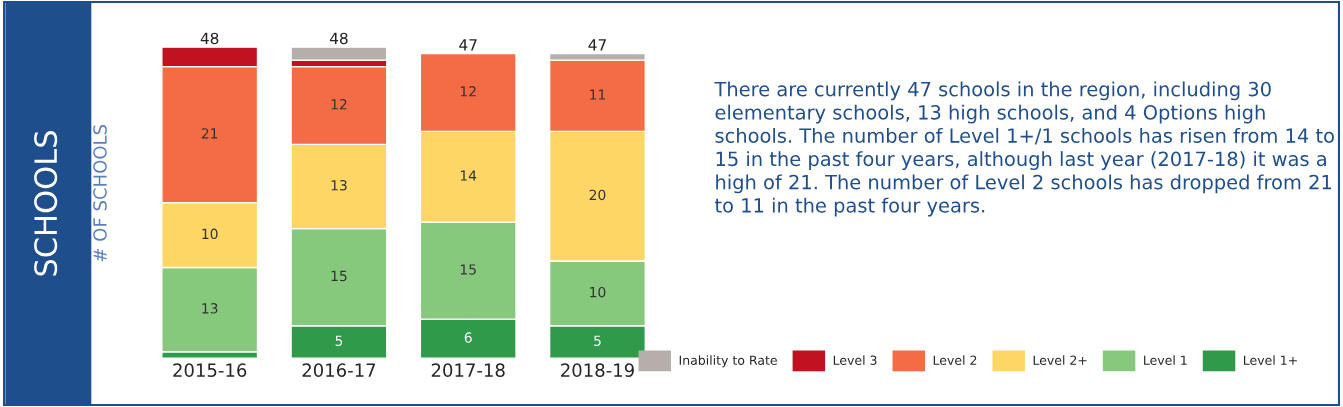 The height and width of the screenshot is (407, 1343). What do you see at coordinates (597, 370) in the screenshot?
I see `x-tick-label: 2018-19` at bounding box center [597, 370].